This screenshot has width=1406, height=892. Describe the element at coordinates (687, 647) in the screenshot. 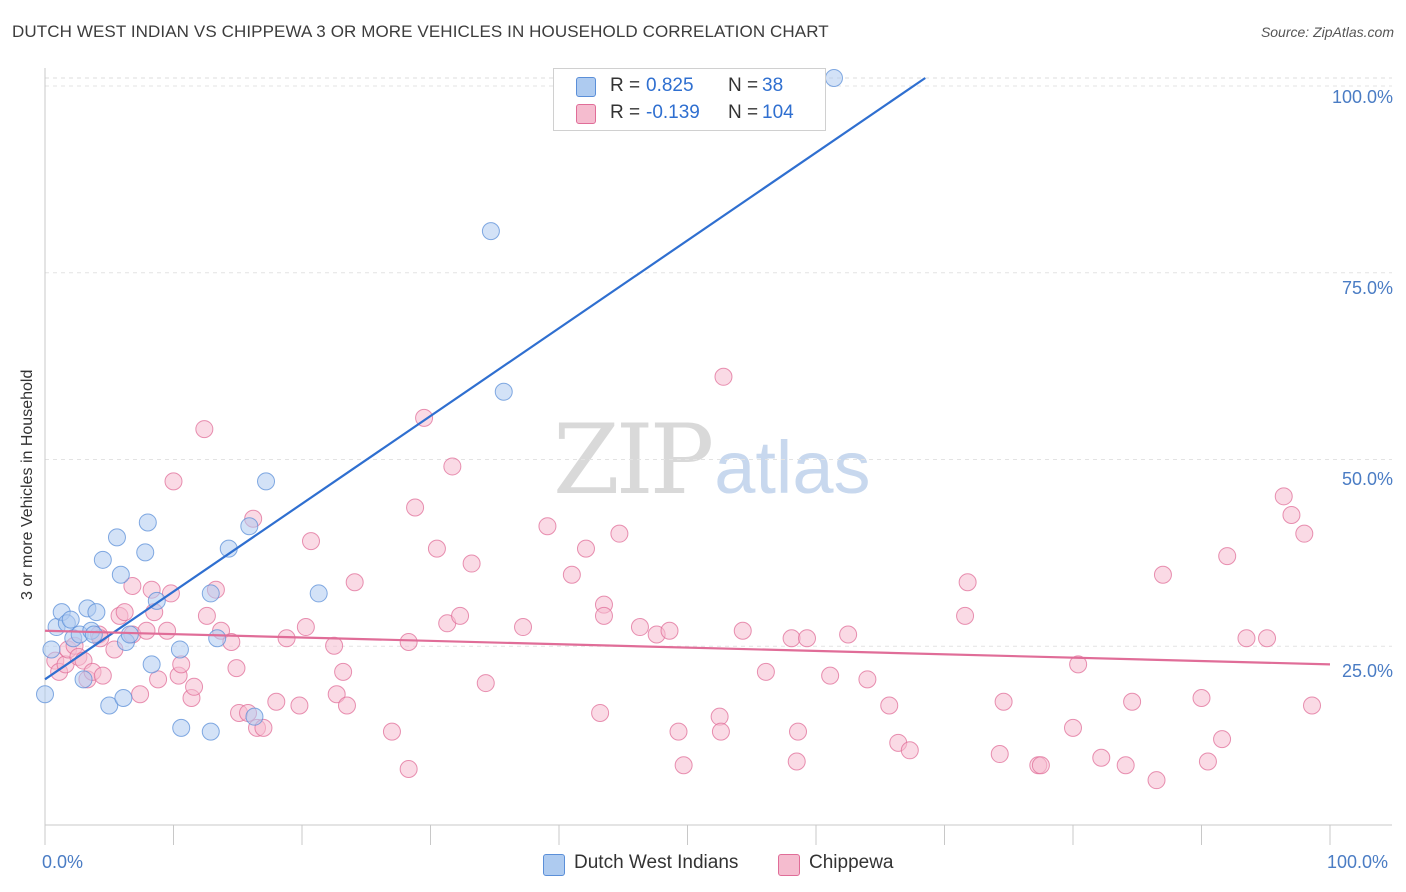

I see `trend-line-chippewa` at that location.